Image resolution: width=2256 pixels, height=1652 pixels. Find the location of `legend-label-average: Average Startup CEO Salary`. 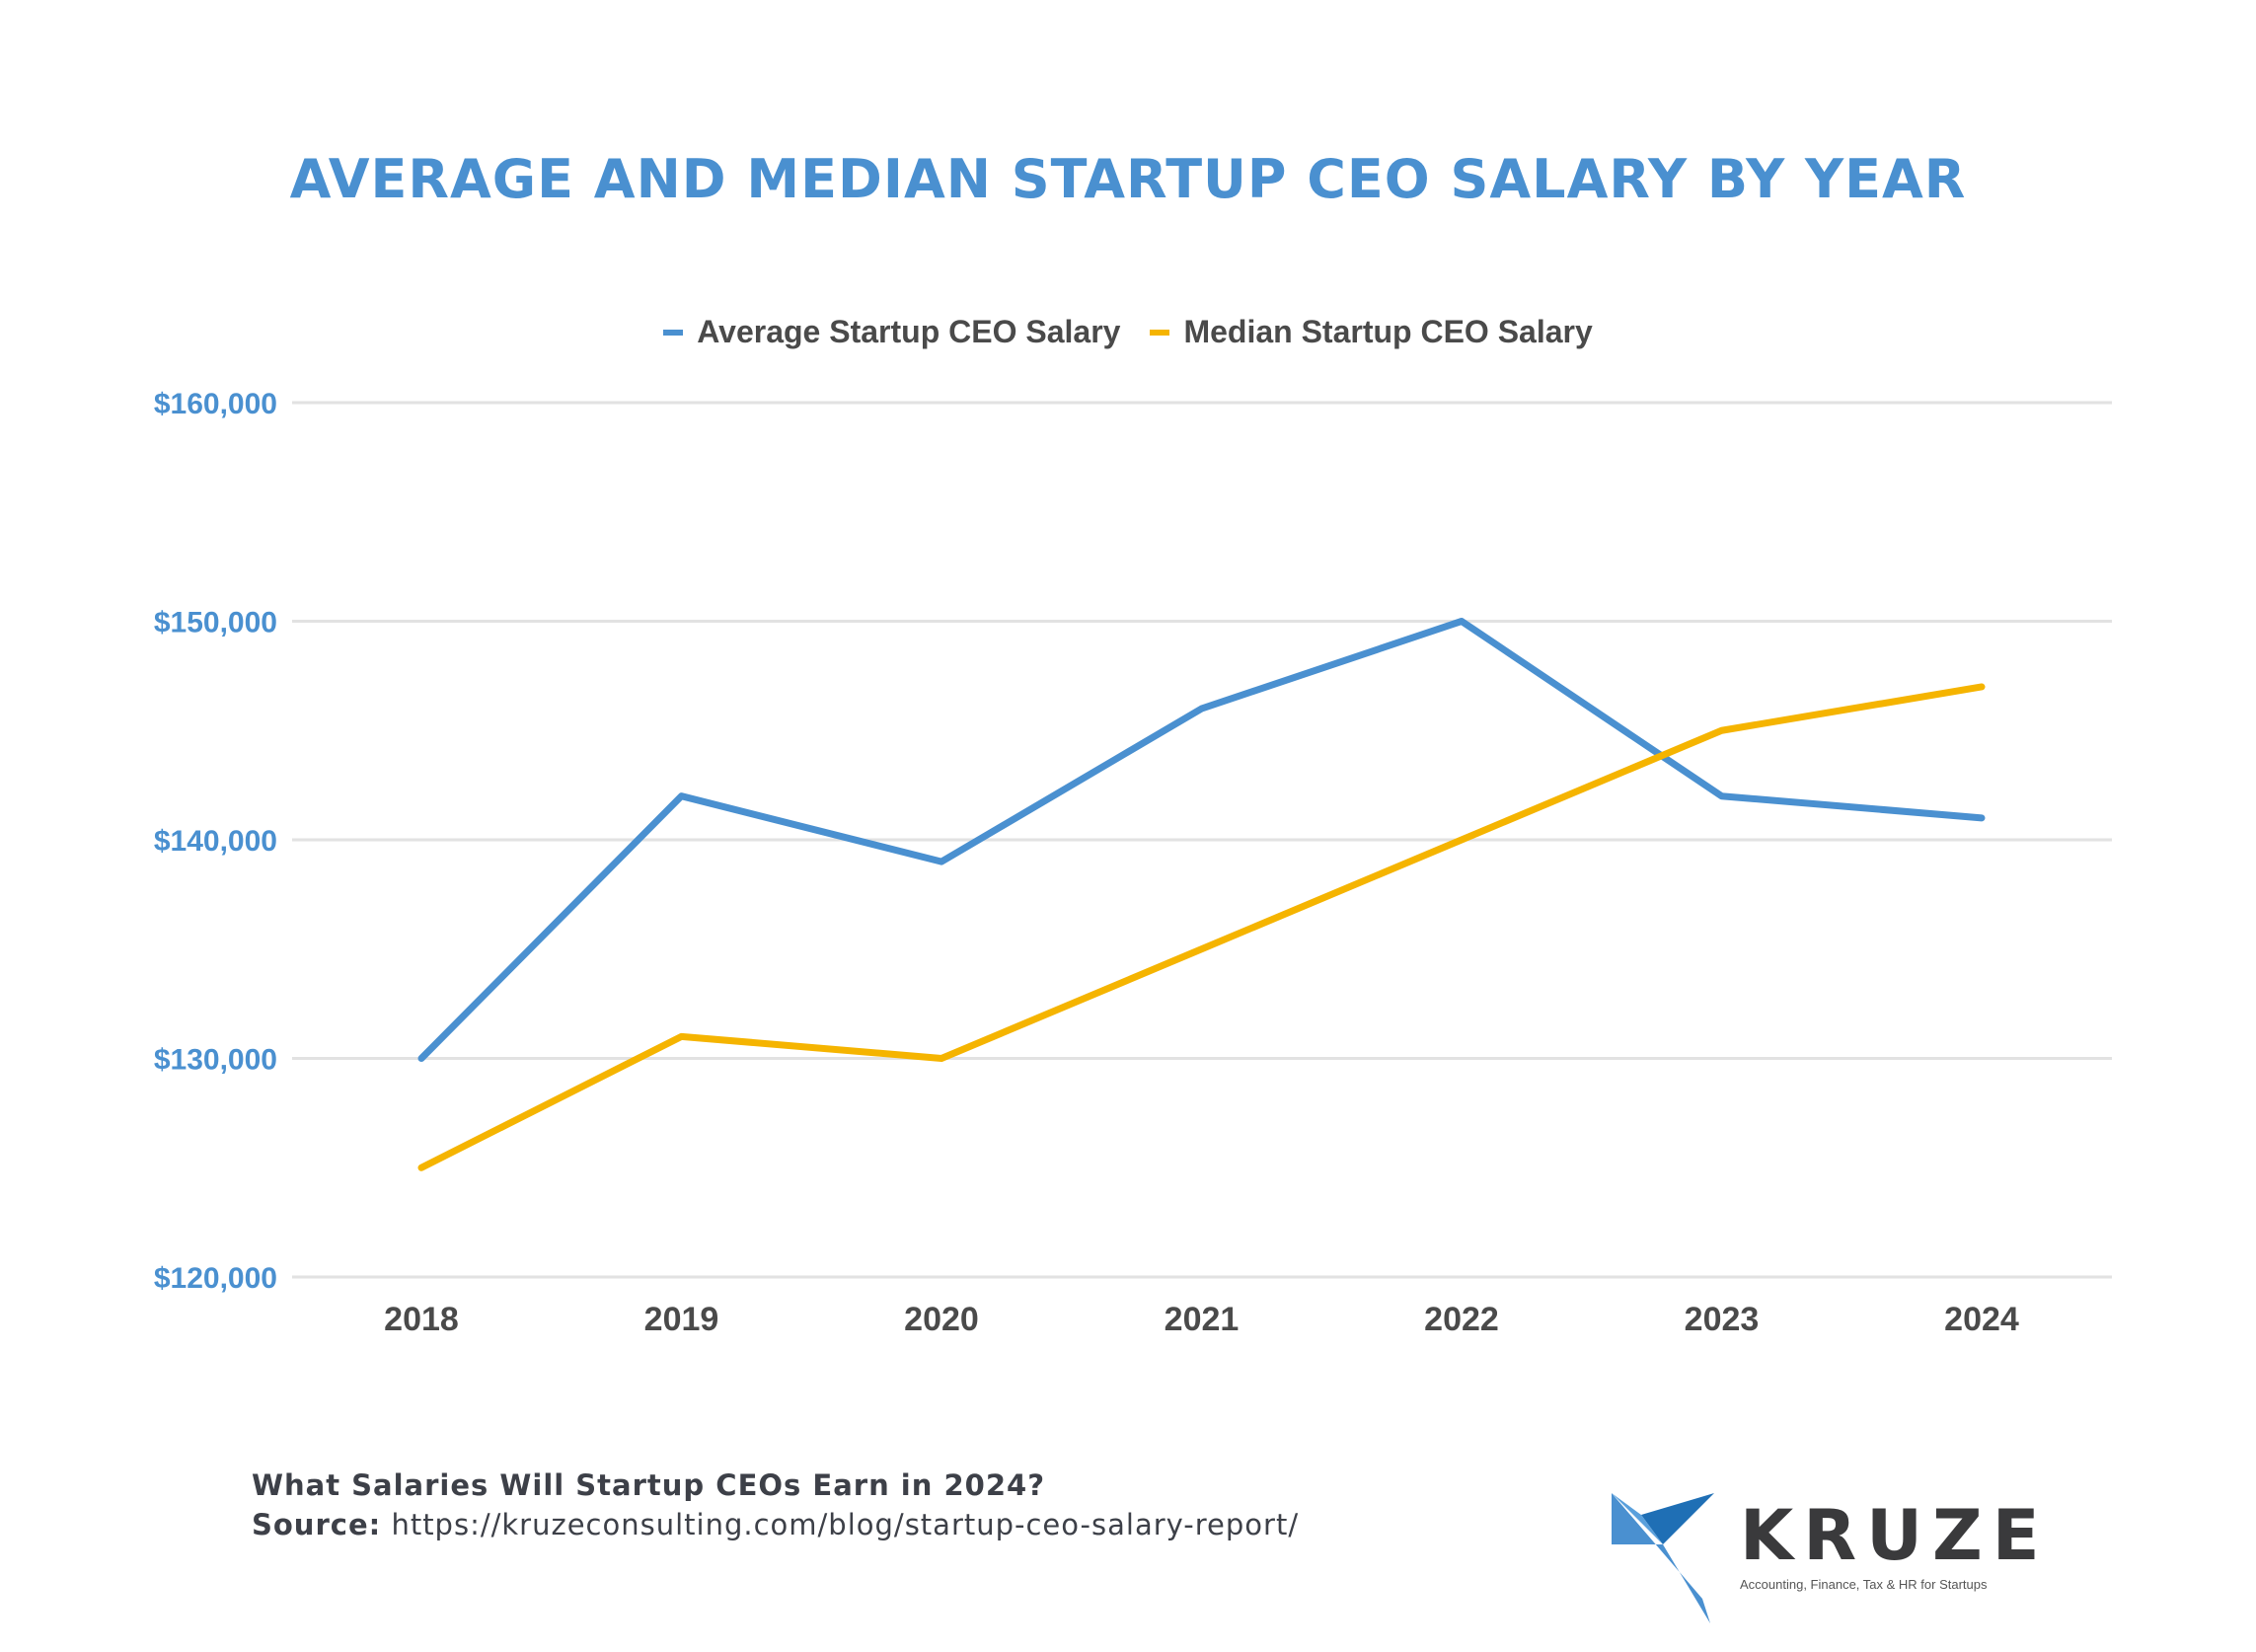

legend-label-average: Average Startup CEO Salary is located at coordinates (909, 331).